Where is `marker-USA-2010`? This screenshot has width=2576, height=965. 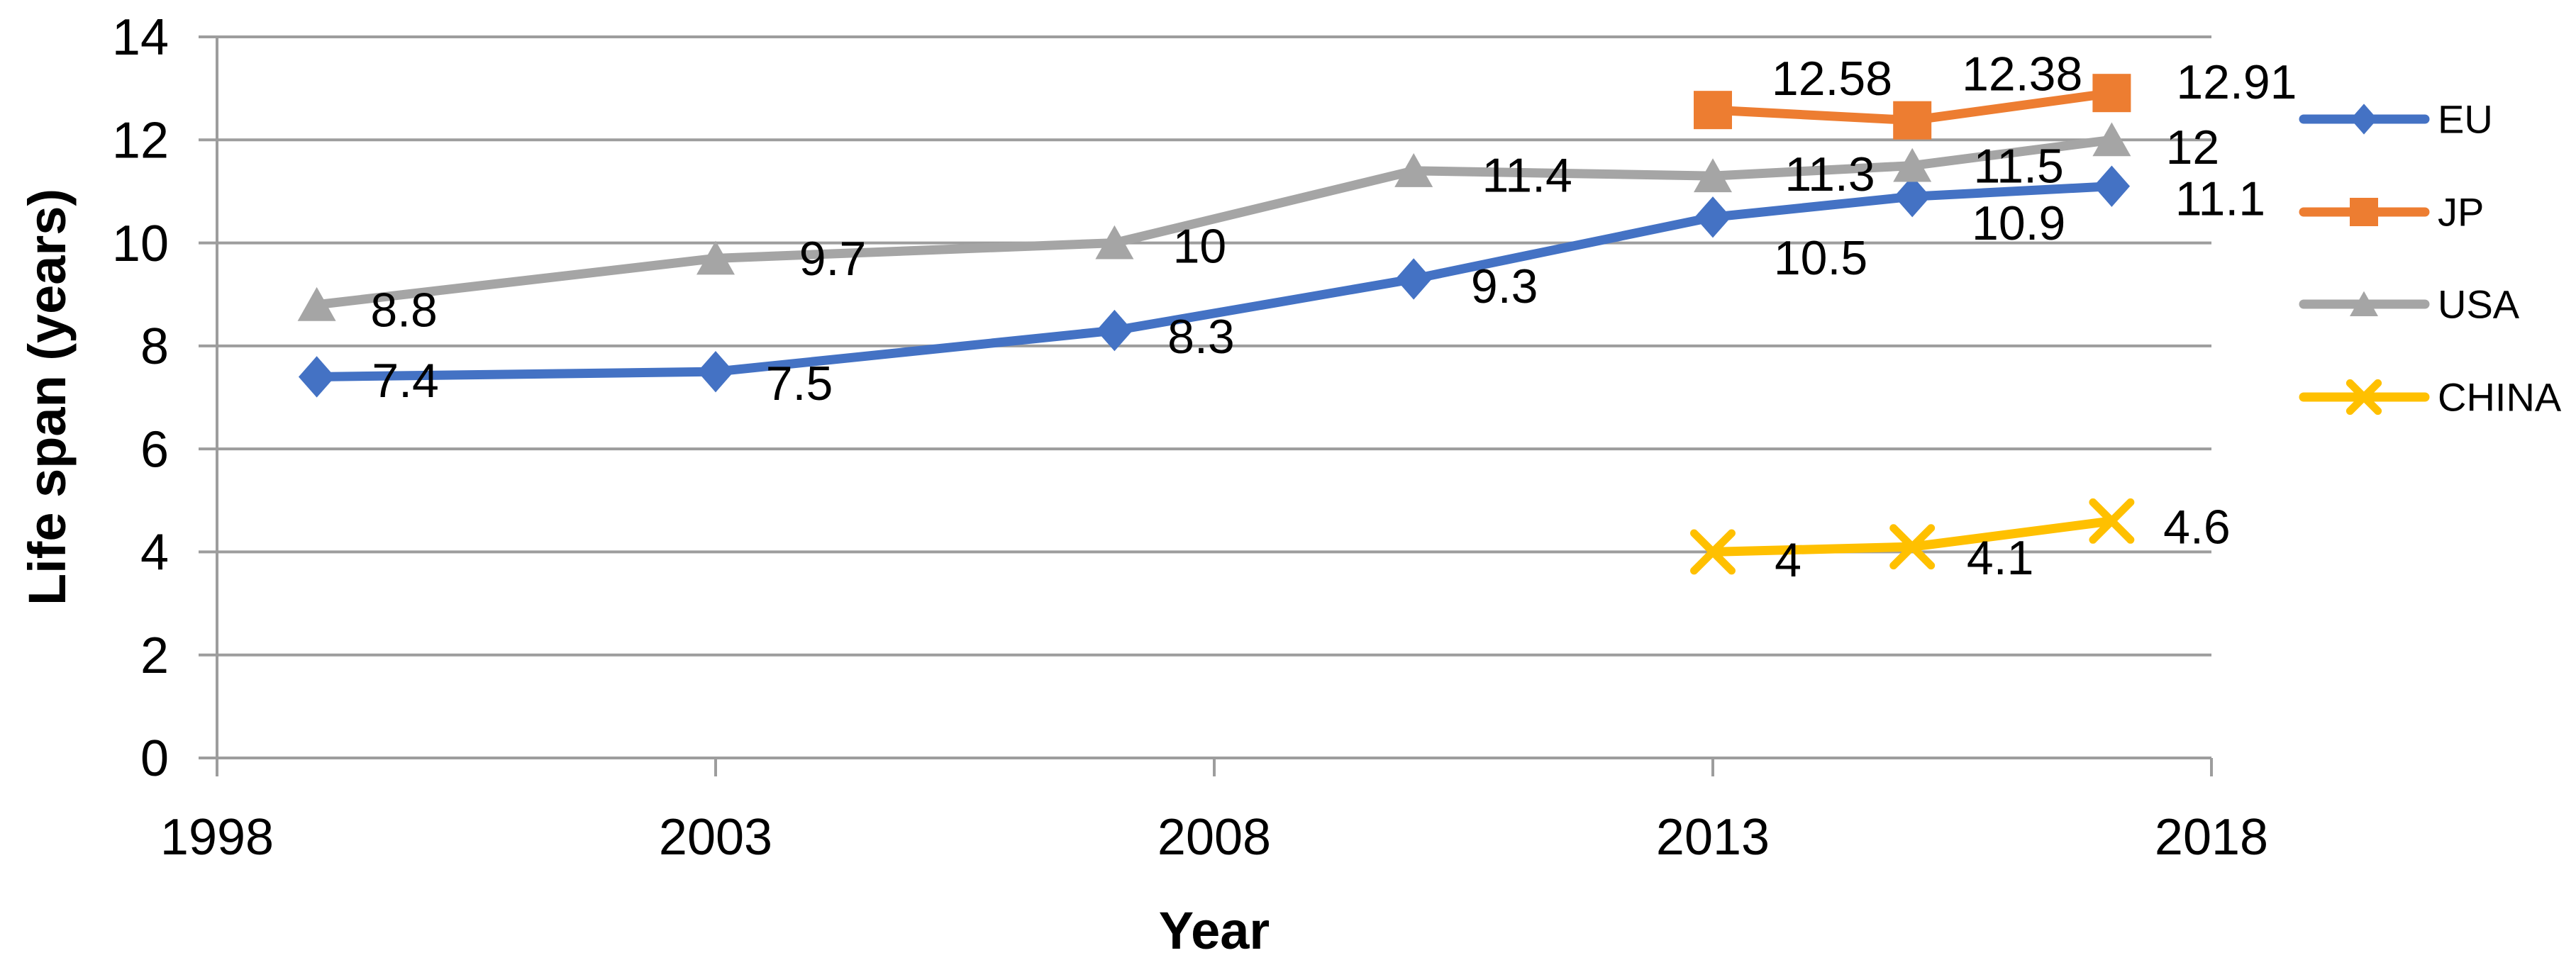
marker-USA-2010 is located at coordinates (1413, 170).